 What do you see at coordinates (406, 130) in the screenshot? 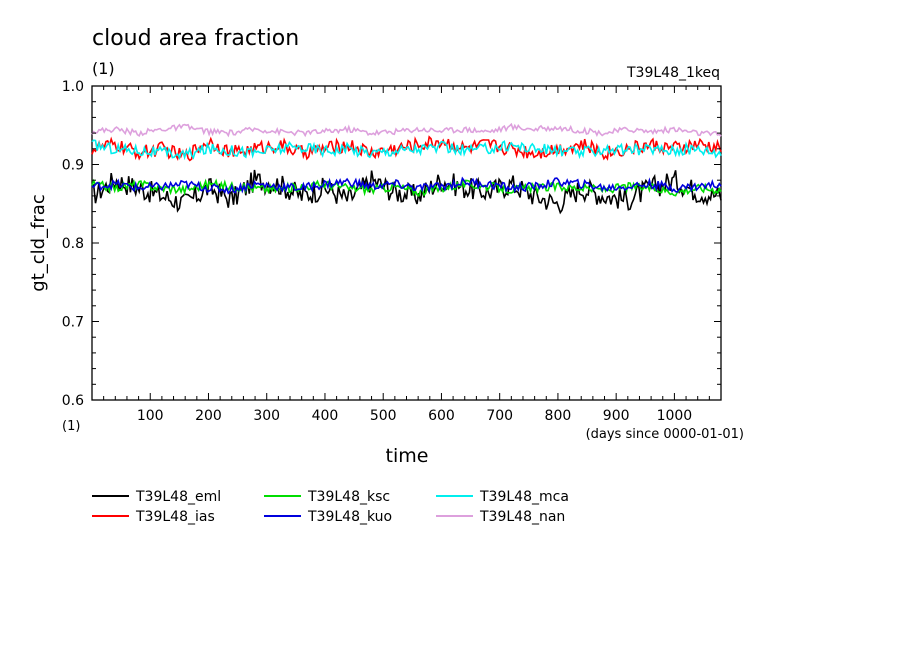
I see `series-line-T39L48_nan` at bounding box center [406, 130].